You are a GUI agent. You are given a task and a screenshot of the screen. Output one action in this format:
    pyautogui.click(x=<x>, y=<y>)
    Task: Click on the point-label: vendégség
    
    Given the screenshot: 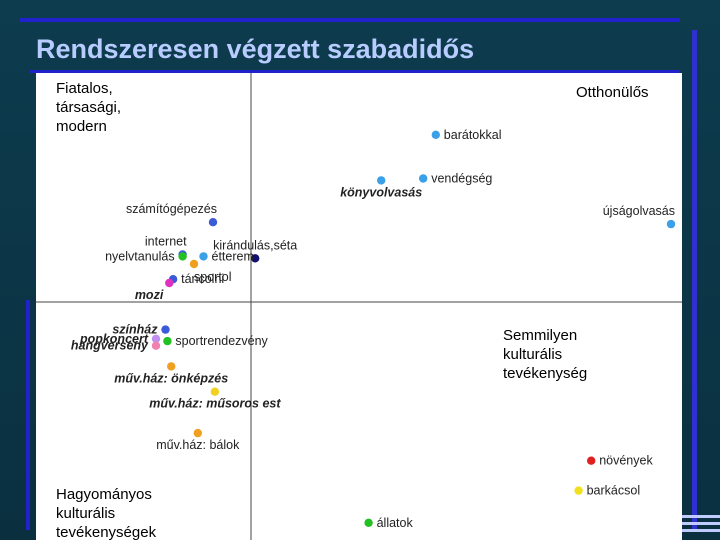 What is the action you would take?
    pyautogui.click(x=461, y=179)
    